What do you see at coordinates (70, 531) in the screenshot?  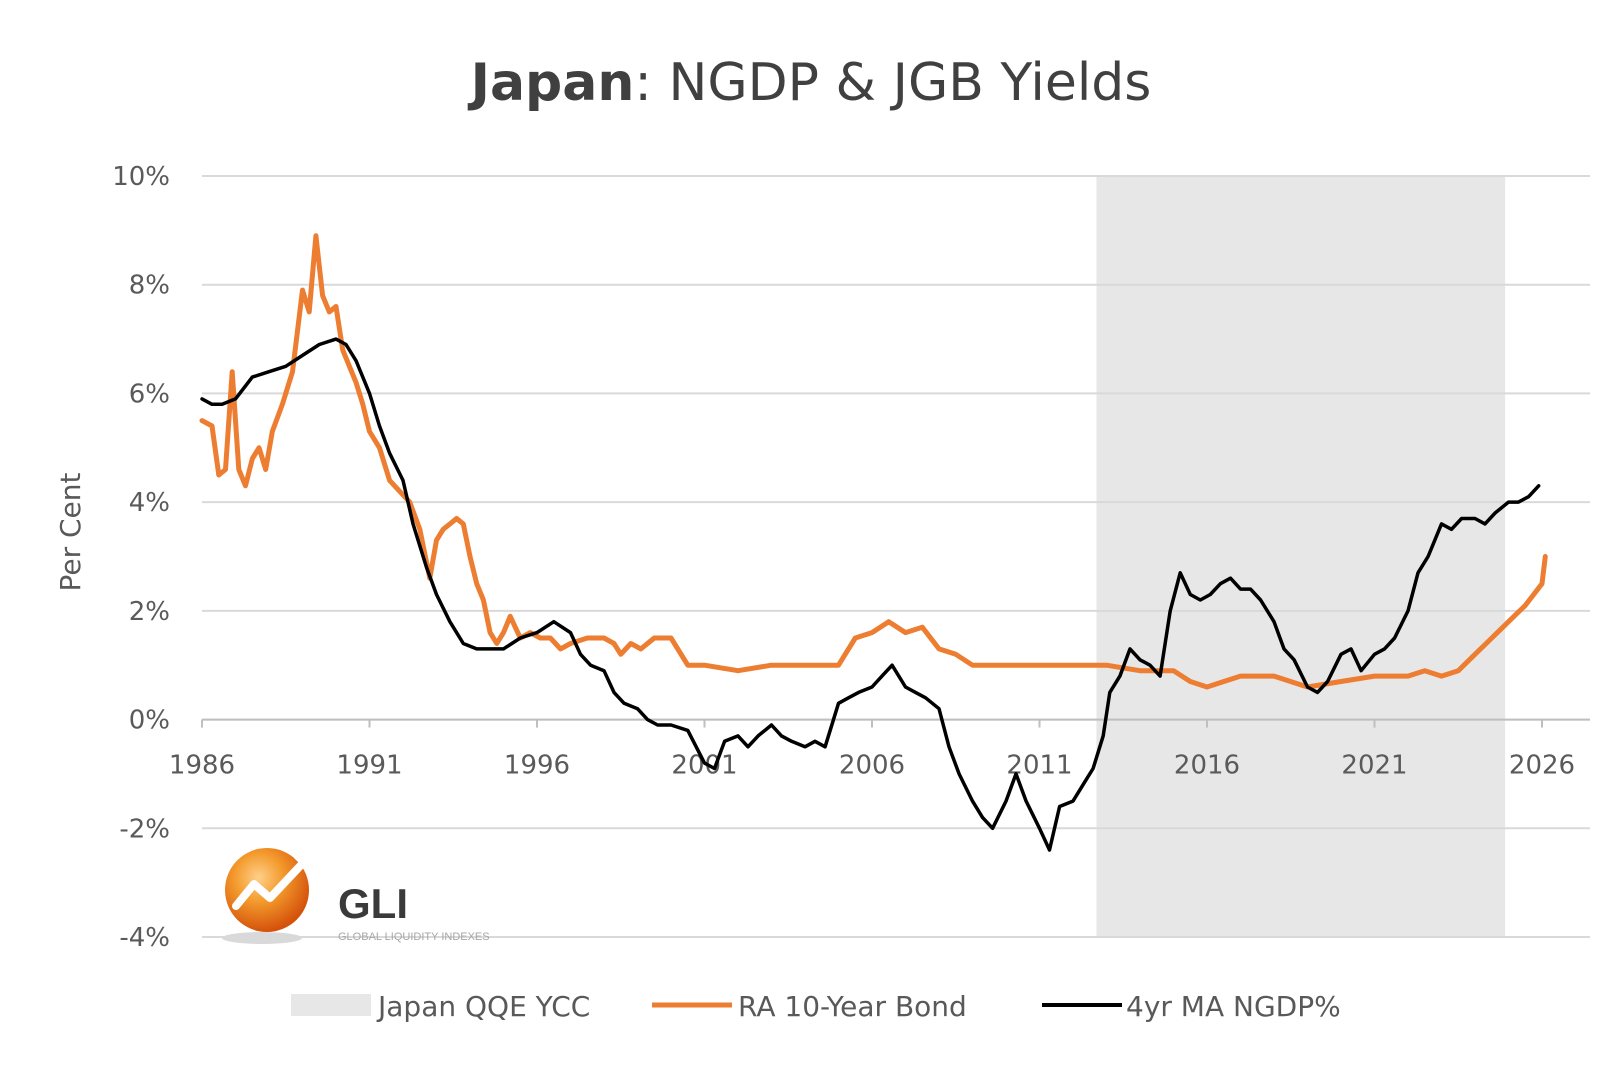 I see `y-axis-title: Per Cent` at bounding box center [70, 531].